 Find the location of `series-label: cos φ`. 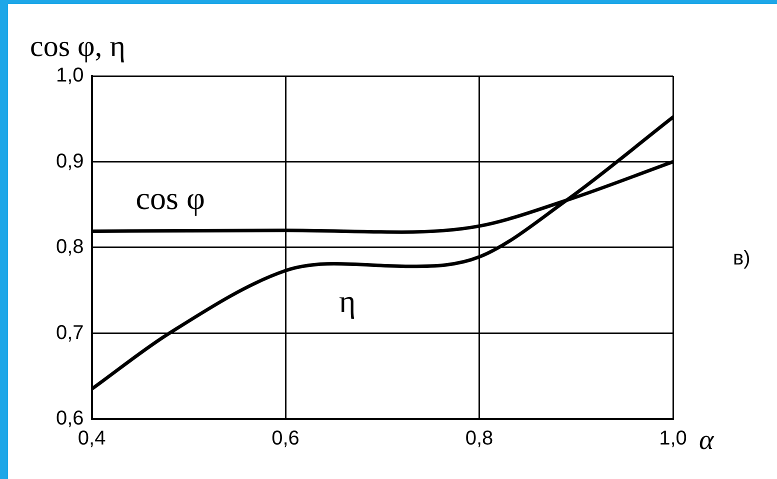

series-label: cos φ is located at coordinates (170, 198).